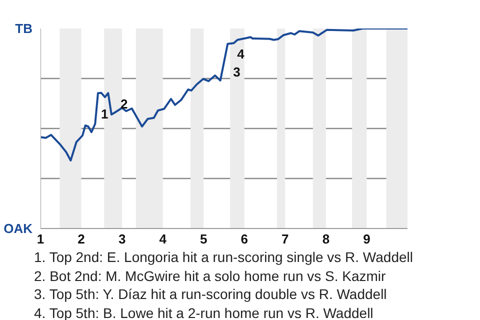 The width and height of the screenshot is (480, 320). I want to click on annotation: 3, so click(236, 72).